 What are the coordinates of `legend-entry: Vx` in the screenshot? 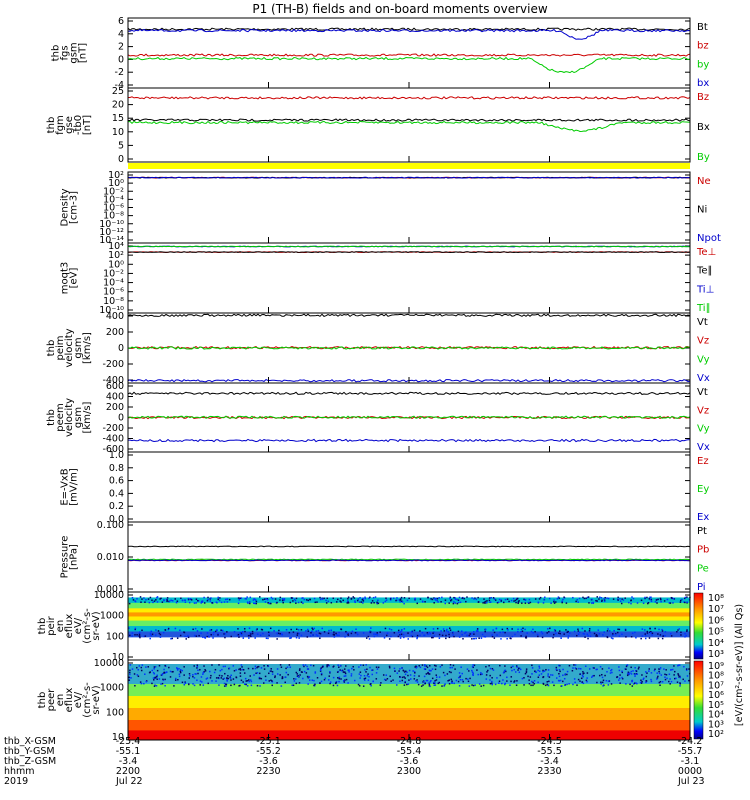 It's located at (703, 378).